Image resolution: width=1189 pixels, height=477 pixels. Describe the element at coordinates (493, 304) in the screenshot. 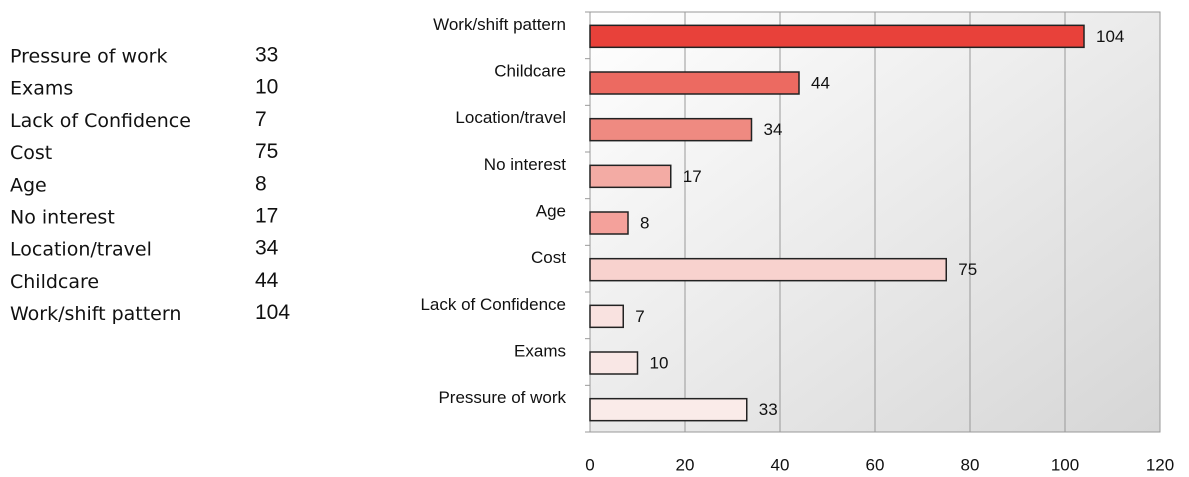

I see `y-tick-label: Lack of Confidence` at that location.